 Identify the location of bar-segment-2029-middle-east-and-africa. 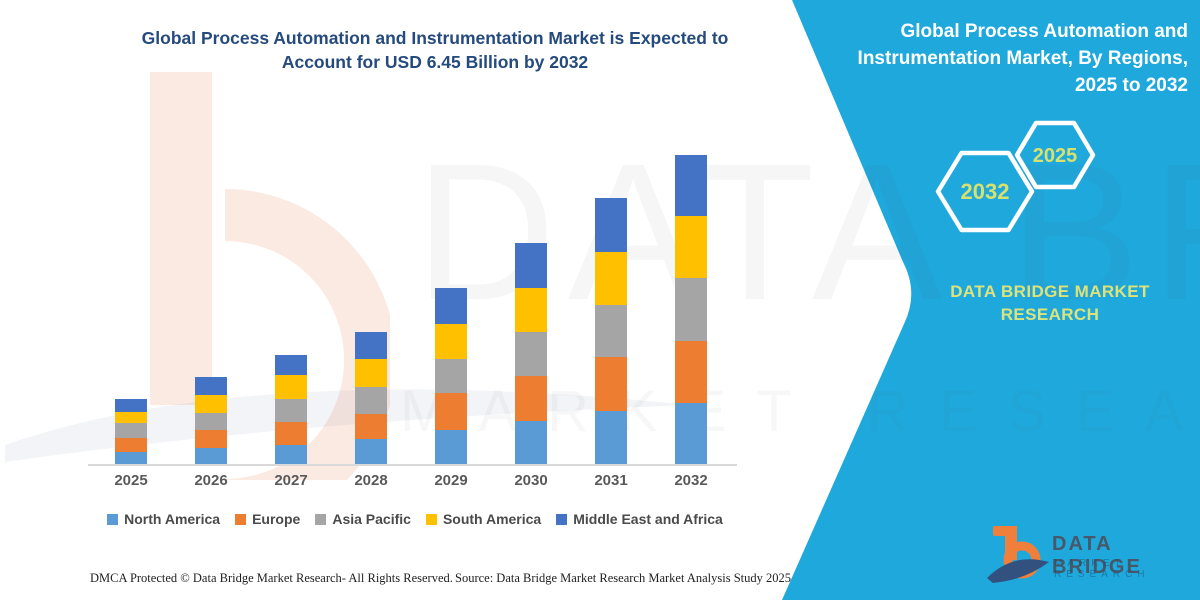
(451, 305).